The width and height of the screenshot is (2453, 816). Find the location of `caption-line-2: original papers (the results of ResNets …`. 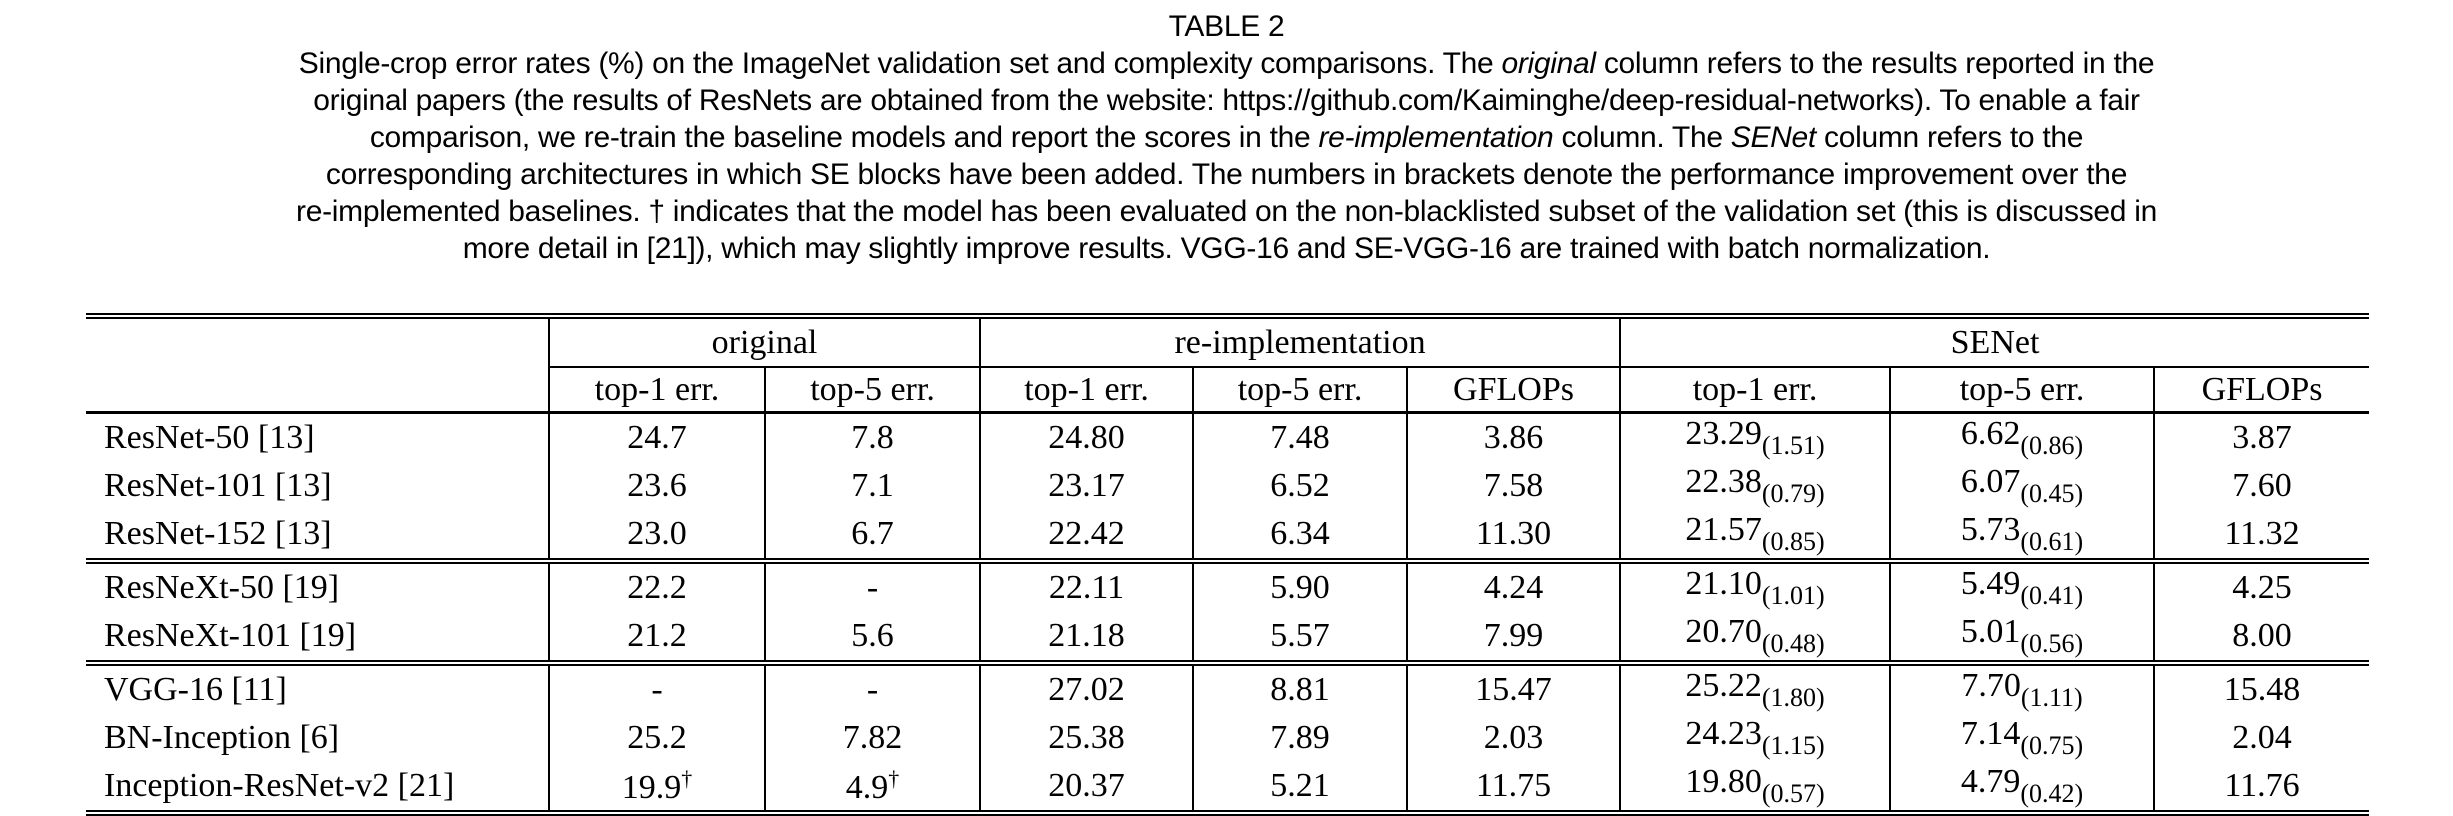

caption-line-2: original papers (the results of ResNets … is located at coordinates (1226, 100).